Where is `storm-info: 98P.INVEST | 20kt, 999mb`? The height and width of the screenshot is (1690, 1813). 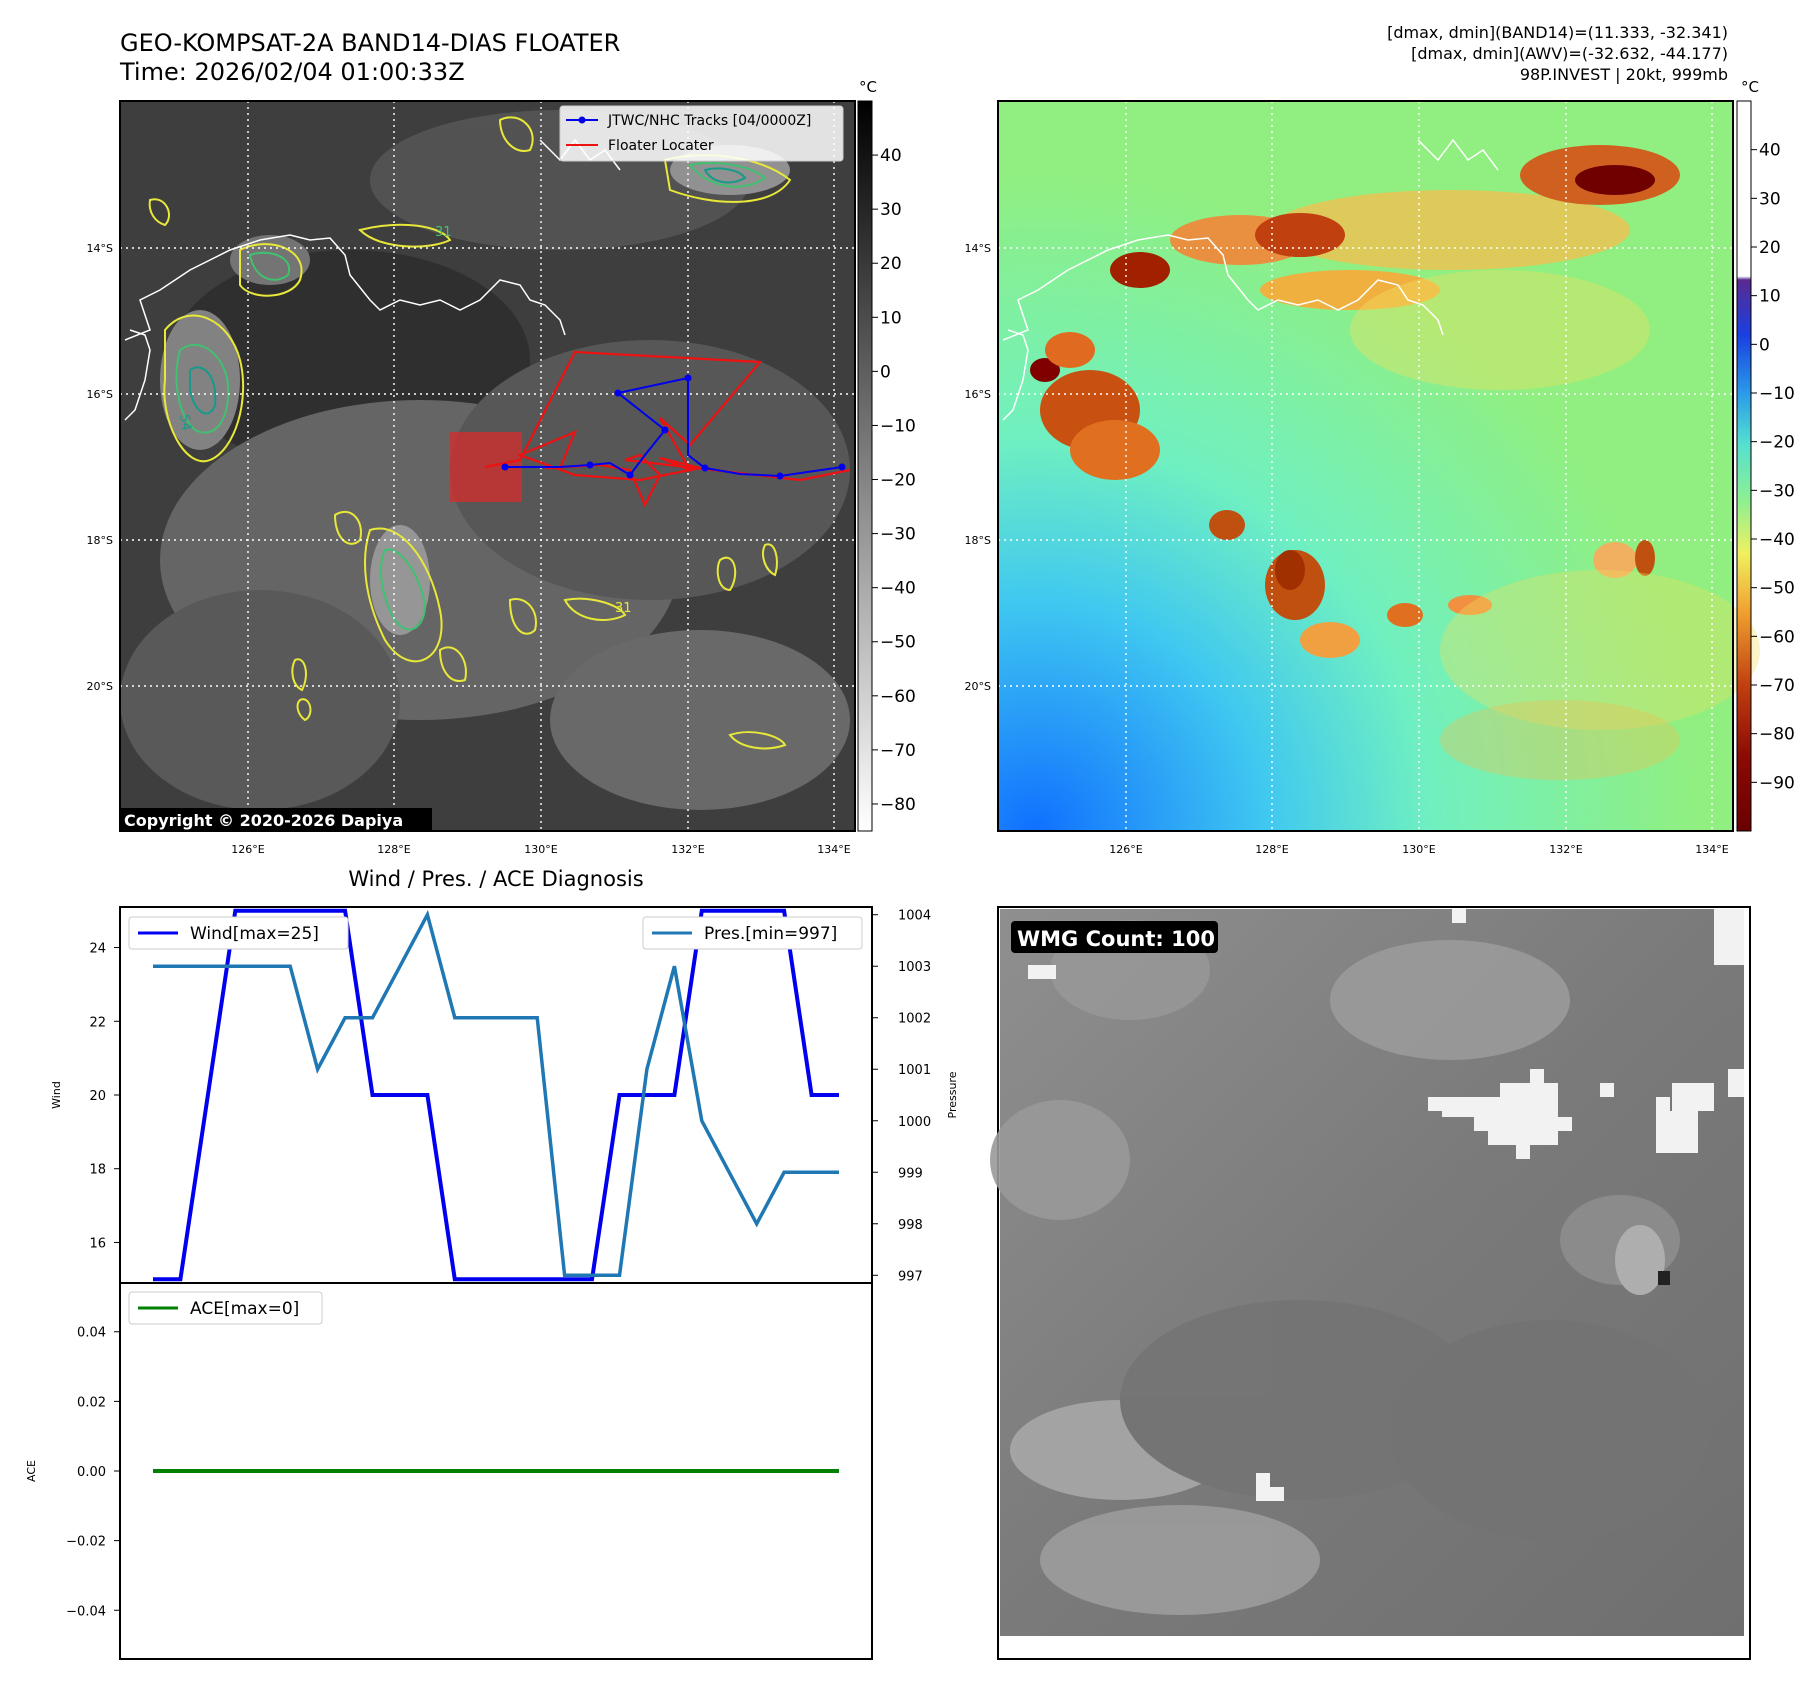
storm-info: 98P.INVEST | 20kt, 999mb is located at coordinates (1624, 74).